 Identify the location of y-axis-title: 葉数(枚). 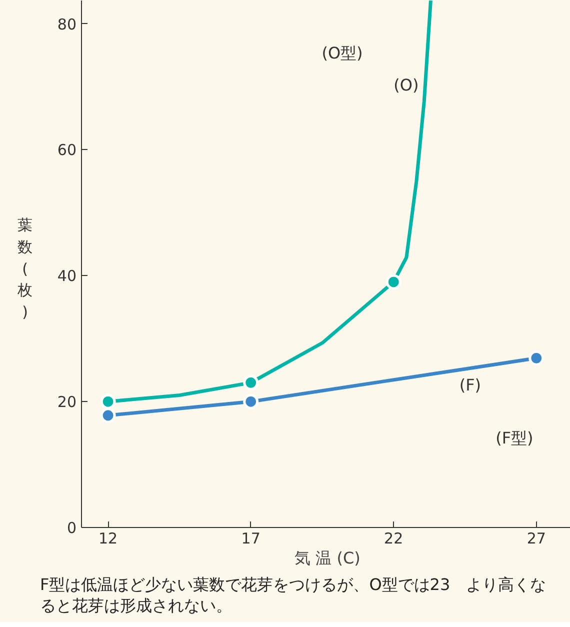
(25, 269).